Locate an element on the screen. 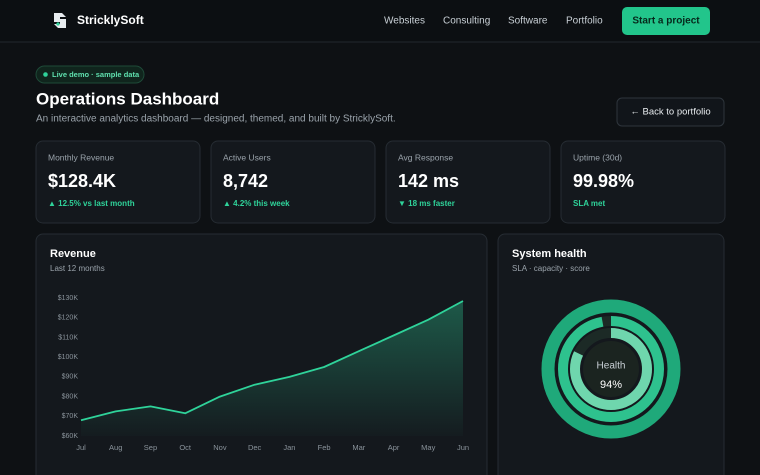  y-tick-label: $70K is located at coordinates (70, 416).